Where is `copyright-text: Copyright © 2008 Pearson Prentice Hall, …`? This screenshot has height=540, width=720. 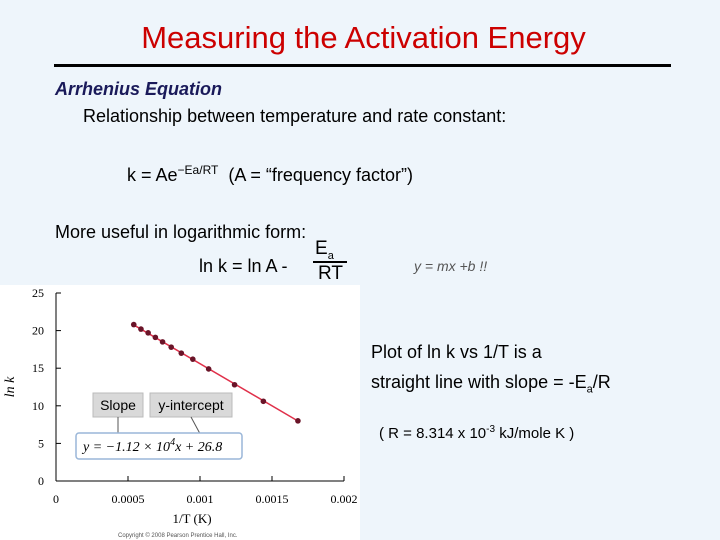
copyright-text: Copyright © 2008 Pearson Prentice Hall, … is located at coordinates (178, 535).